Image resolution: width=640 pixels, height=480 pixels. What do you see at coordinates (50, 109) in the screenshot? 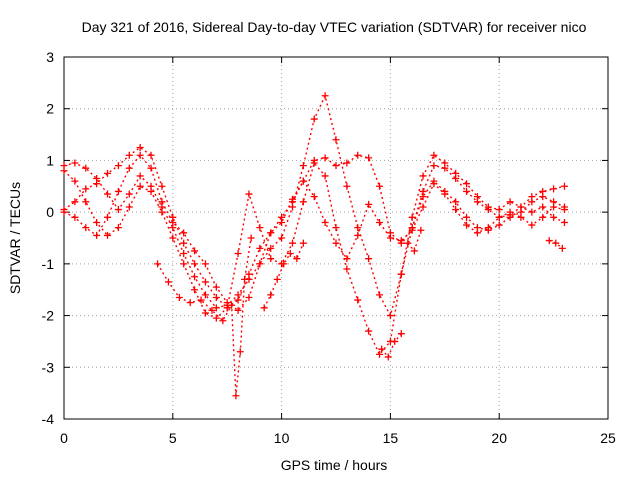
I see `y-tick-label: 2` at bounding box center [50, 109].